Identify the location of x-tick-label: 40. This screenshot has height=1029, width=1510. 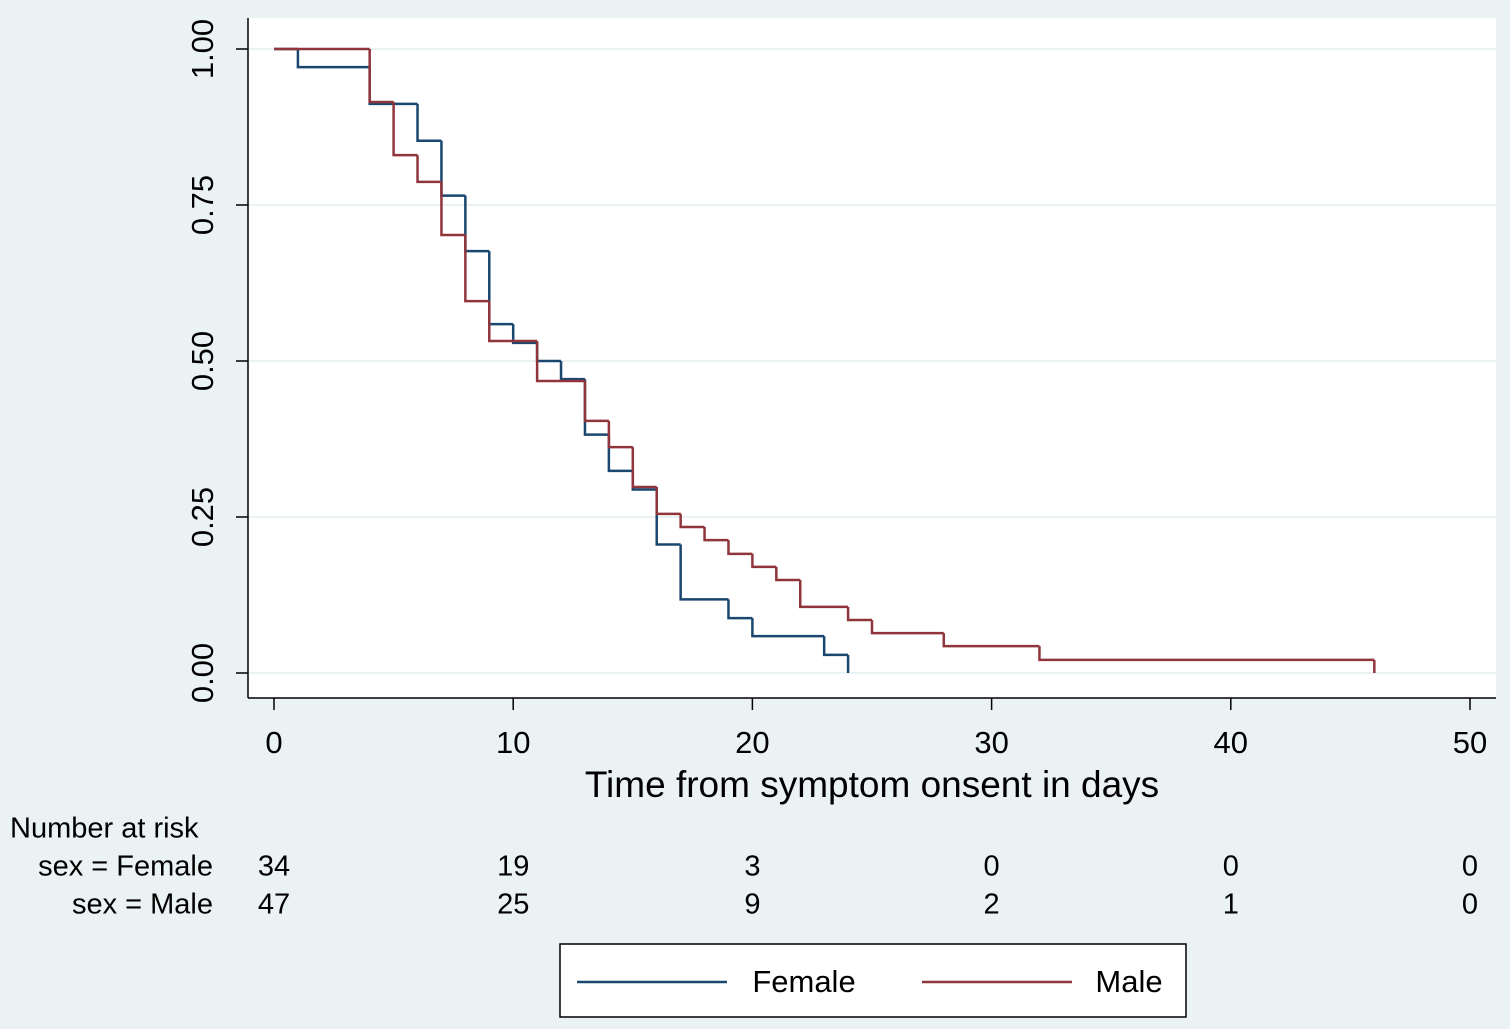
(1231, 742).